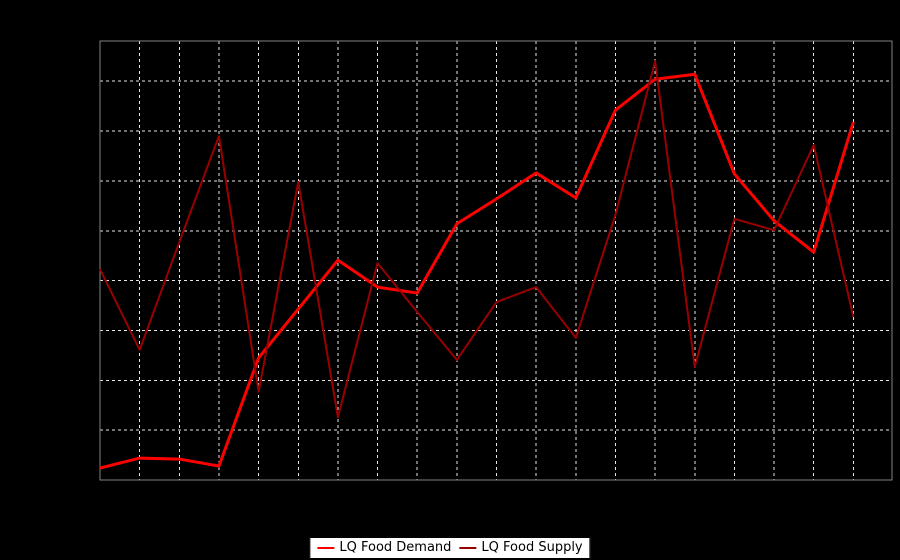 The image size is (900, 560). Describe the element at coordinates (468, 548) in the screenshot. I see `legend-swatch-supply-icon` at that location.